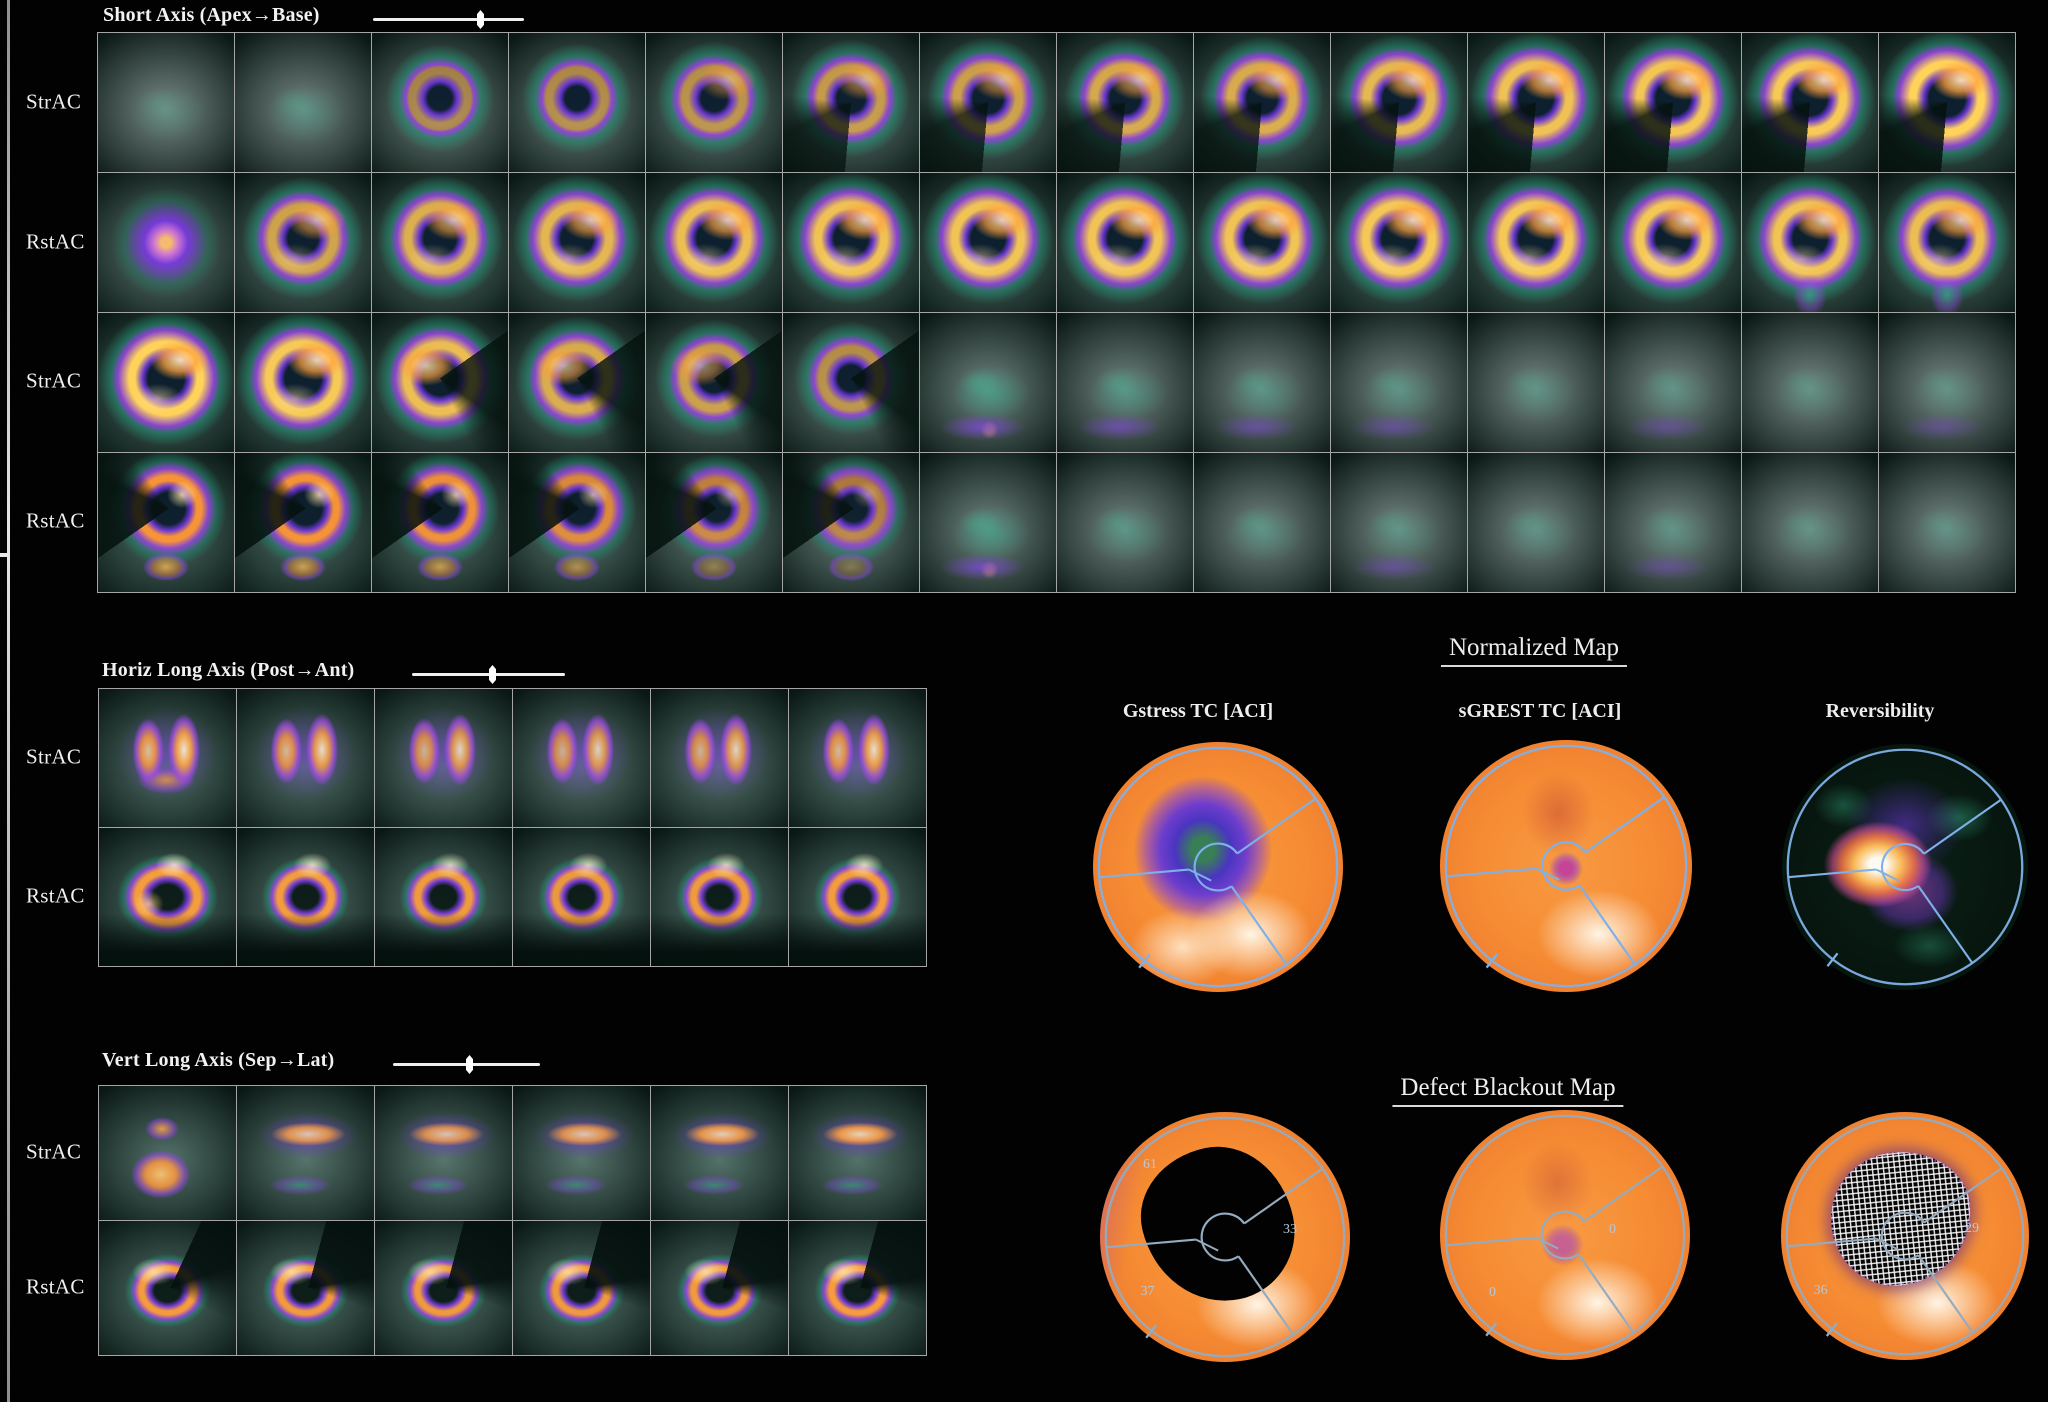 The image size is (2048, 1402). I want to click on vert-long-axis-slice-slider, so click(466, 1065).